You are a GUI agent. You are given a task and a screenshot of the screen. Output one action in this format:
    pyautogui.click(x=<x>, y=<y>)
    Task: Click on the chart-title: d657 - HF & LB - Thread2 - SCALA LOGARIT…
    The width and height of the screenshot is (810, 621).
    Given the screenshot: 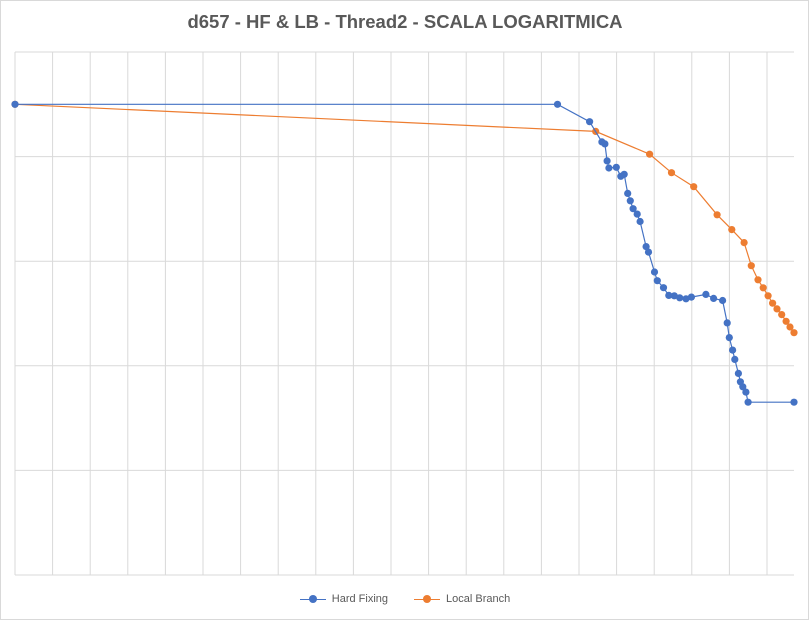 What is the action you would take?
    pyautogui.click(x=405, y=21)
    